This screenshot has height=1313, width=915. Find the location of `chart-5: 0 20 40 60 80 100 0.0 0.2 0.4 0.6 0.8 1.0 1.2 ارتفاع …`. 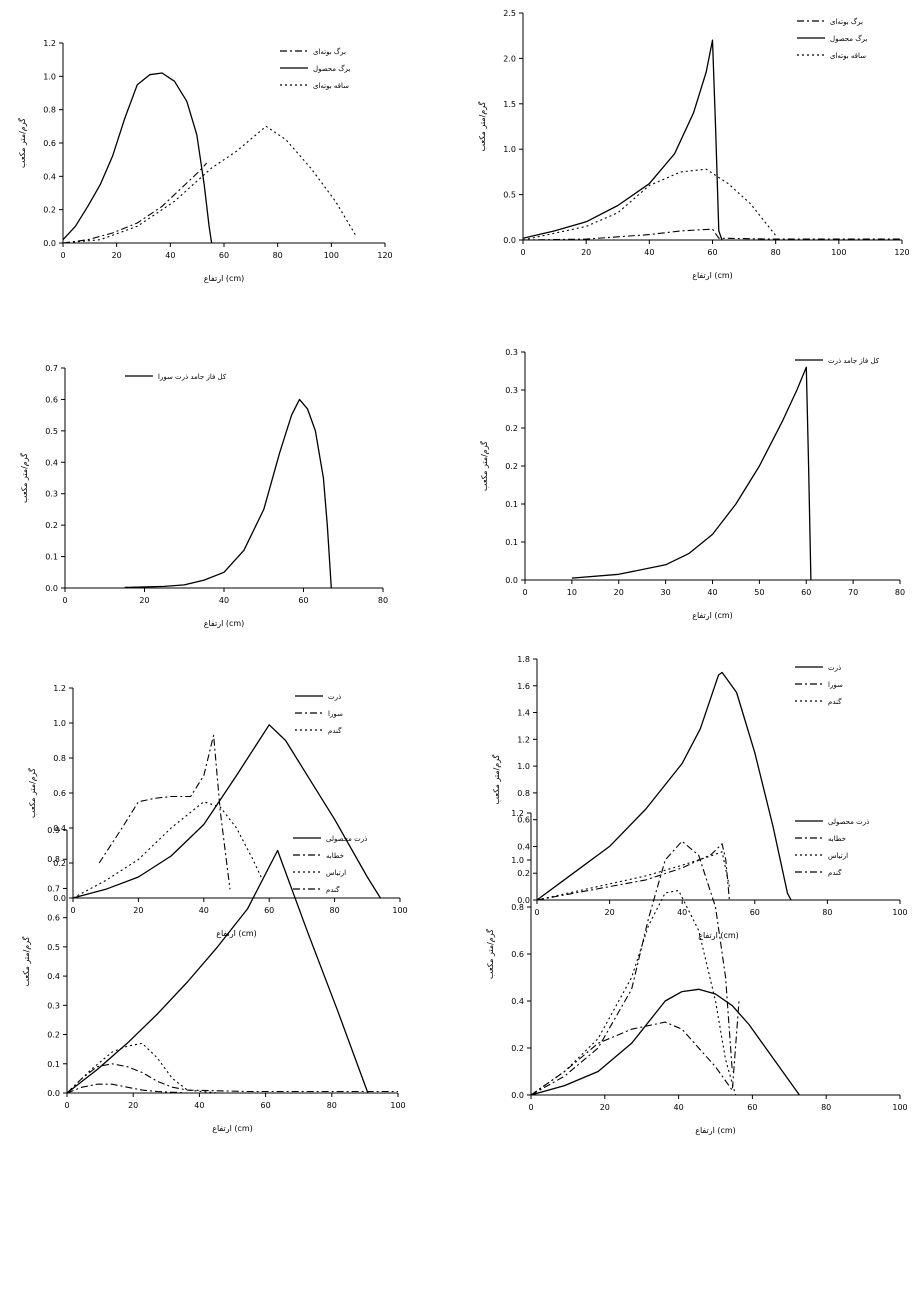

chart-5: 0 20 40 60 80 100 0.0 0.2 0.4 0.6 0.8 1.0 1.2 ارتفاع … is located at coordinates (217, 811).